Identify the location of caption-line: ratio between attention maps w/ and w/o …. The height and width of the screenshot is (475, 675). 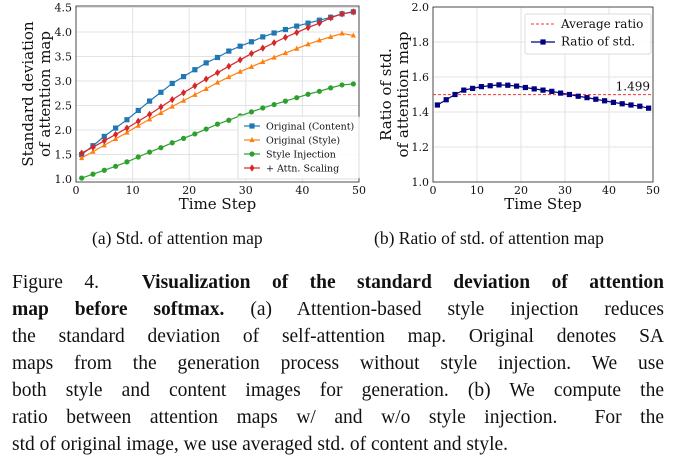
(338, 417).